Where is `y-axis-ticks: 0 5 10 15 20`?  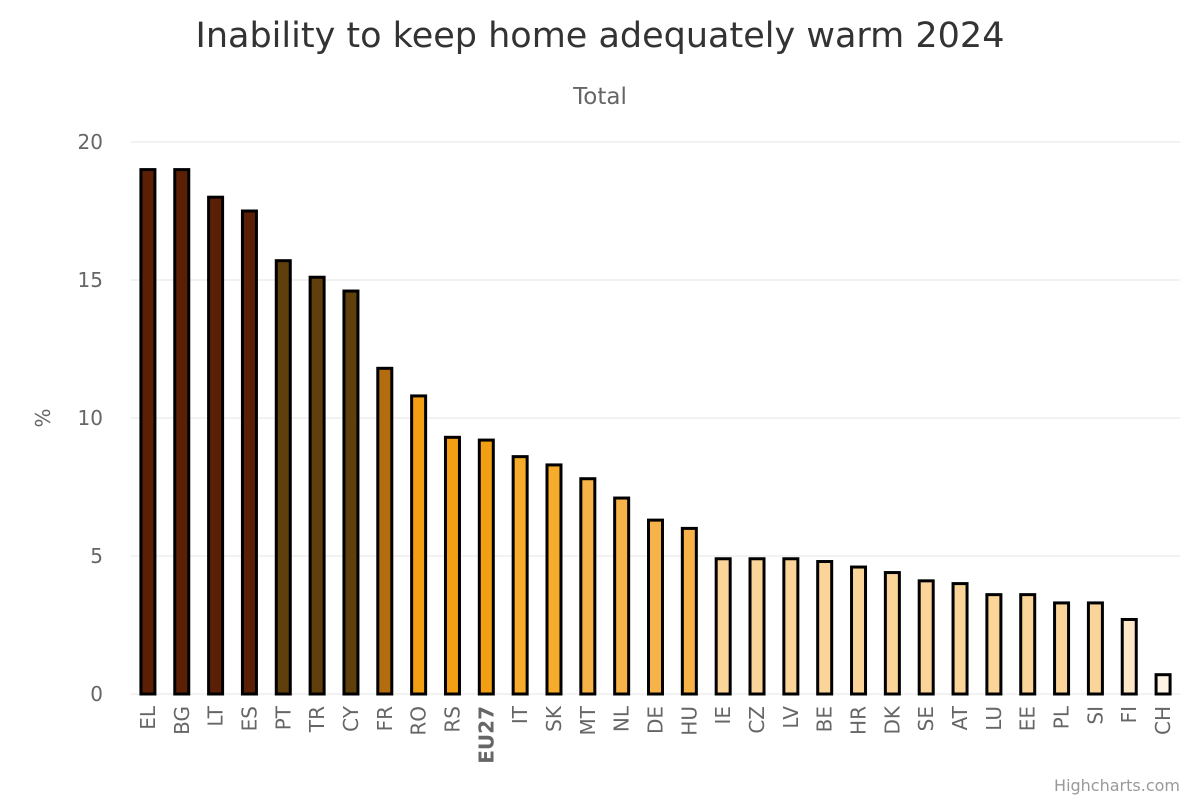
y-axis-ticks: 0 5 10 15 20 is located at coordinates (90, 418).